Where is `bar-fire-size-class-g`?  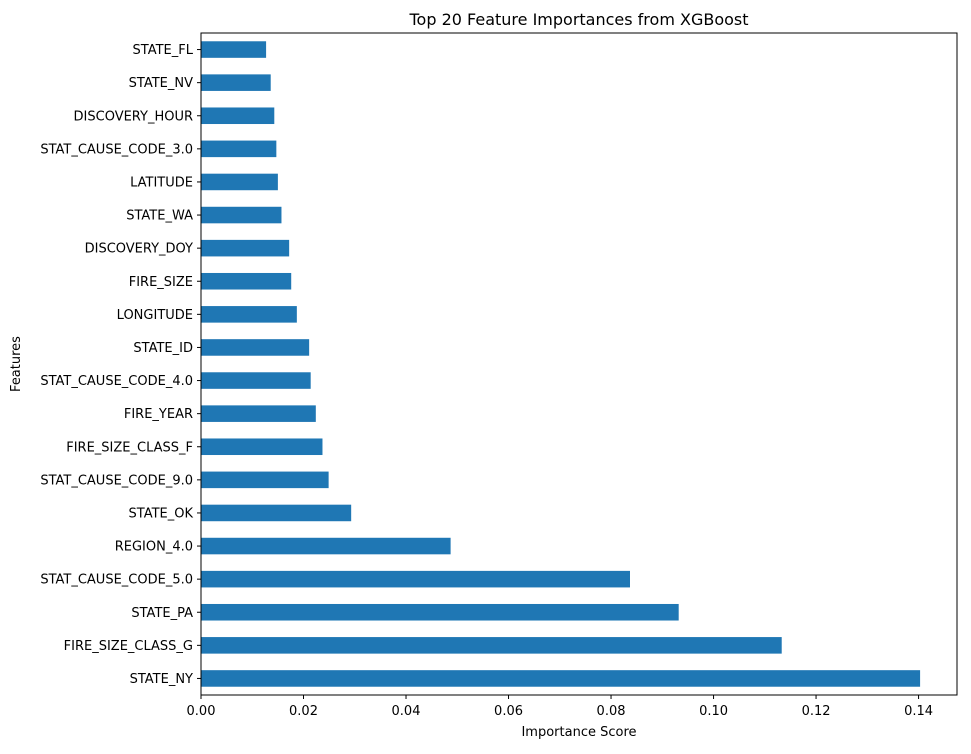 bar-fire-size-class-g is located at coordinates (491, 645).